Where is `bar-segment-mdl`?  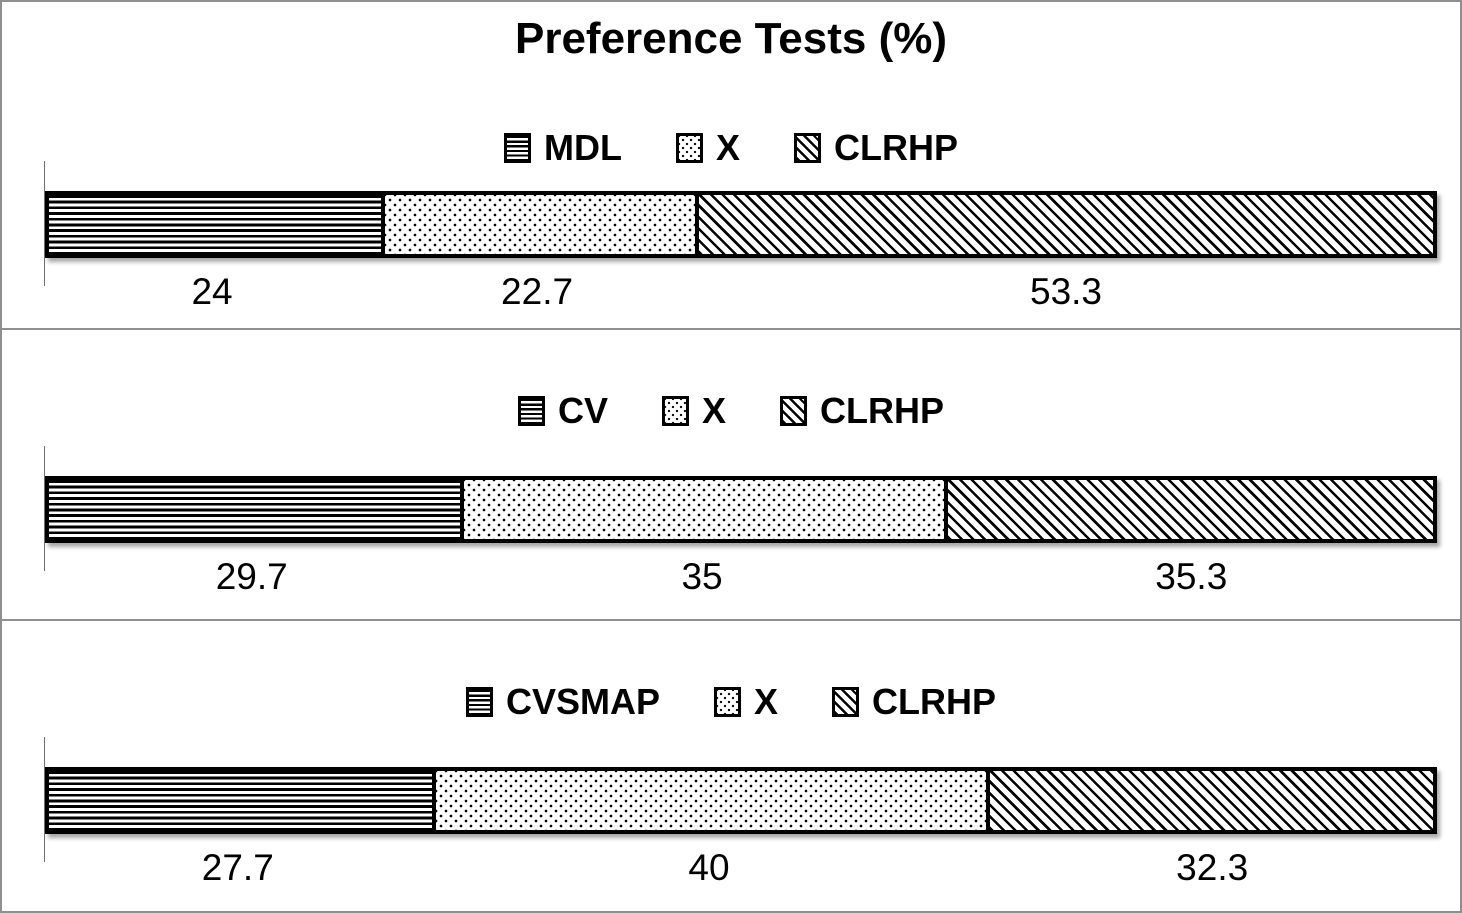
bar-segment-mdl is located at coordinates (215, 224).